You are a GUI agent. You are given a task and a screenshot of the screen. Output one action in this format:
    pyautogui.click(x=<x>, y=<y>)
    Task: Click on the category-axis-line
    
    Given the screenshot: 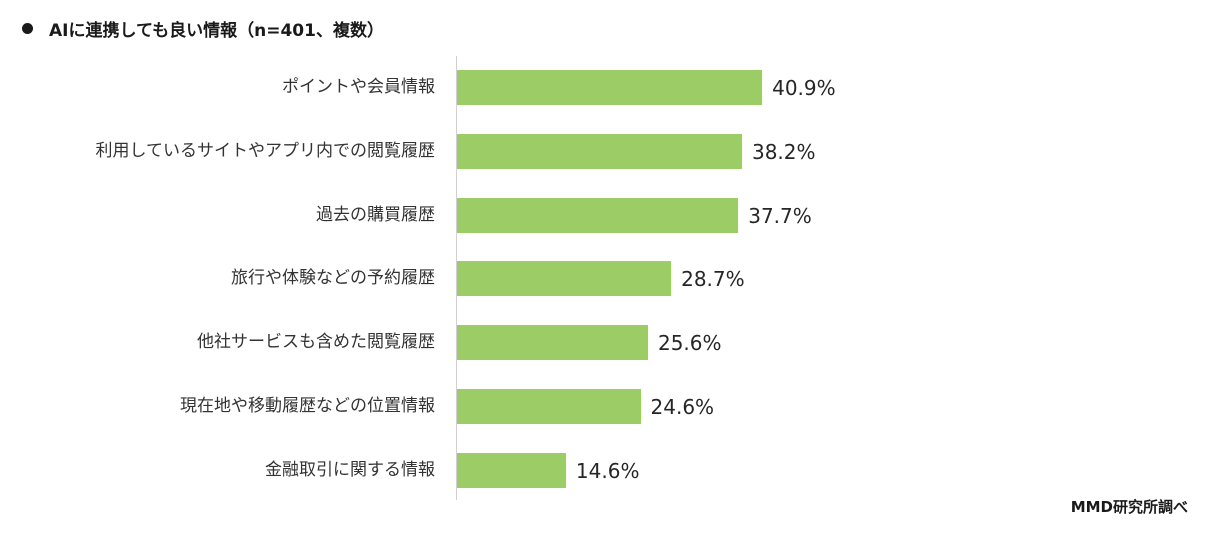 What is the action you would take?
    pyautogui.click(x=456, y=278)
    